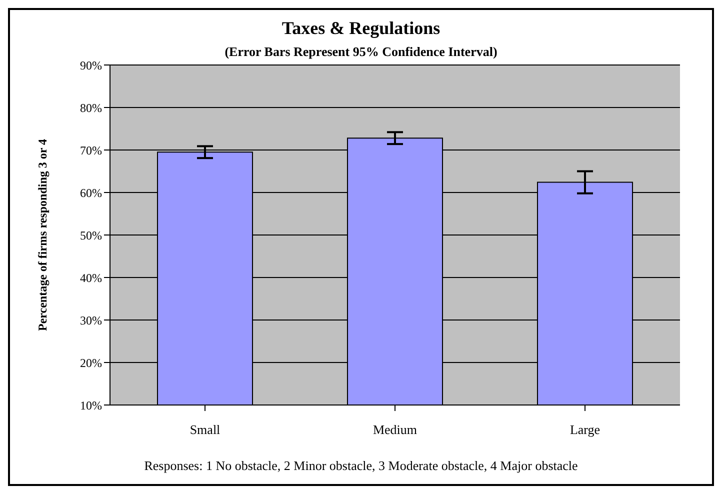 This screenshot has width=725, height=491. Describe the element at coordinates (91, 150) in the screenshot. I see `y-tick-label: 70%` at that location.